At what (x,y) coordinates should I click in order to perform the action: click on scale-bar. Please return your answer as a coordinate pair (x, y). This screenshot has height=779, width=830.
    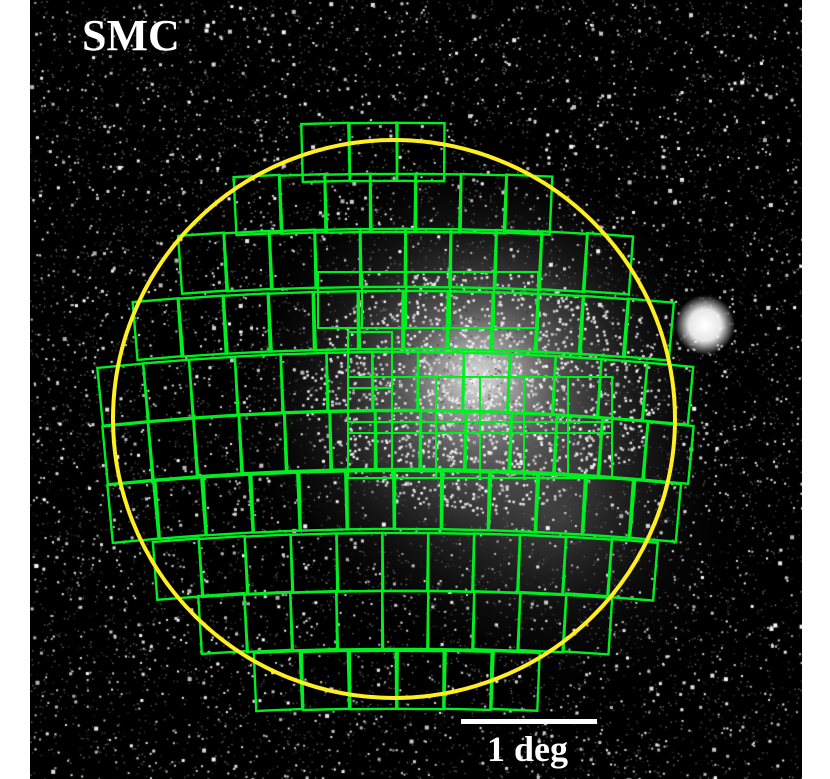
    Looking at the image, I should click on (529, 721).